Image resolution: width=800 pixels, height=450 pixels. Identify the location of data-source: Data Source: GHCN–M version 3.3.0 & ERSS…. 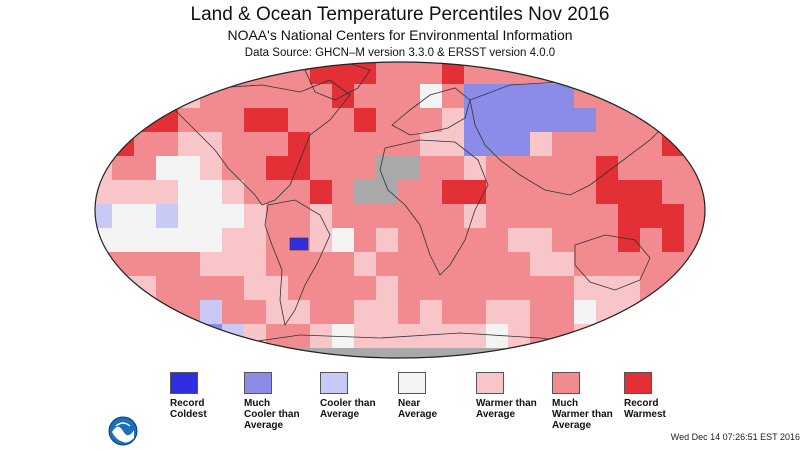
(400, 53).